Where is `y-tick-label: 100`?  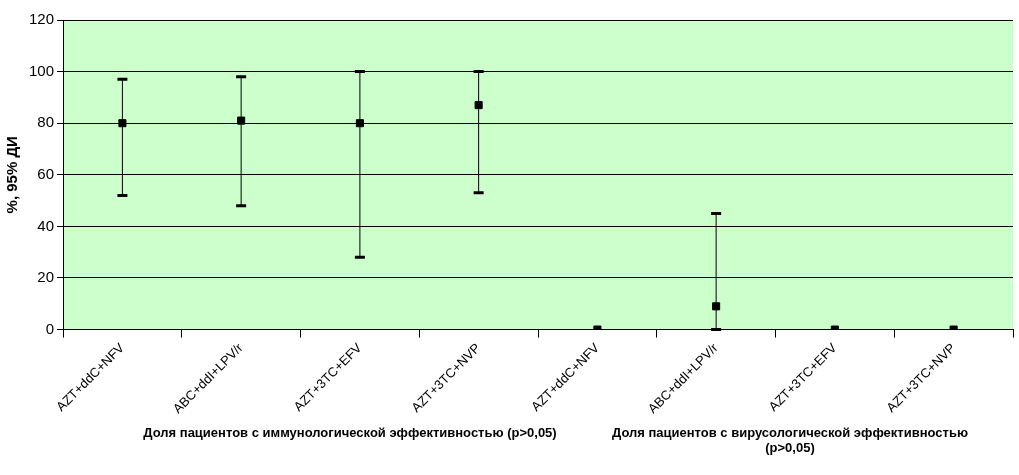
y-tick-label: 100 is located at coordinates (42, 70).